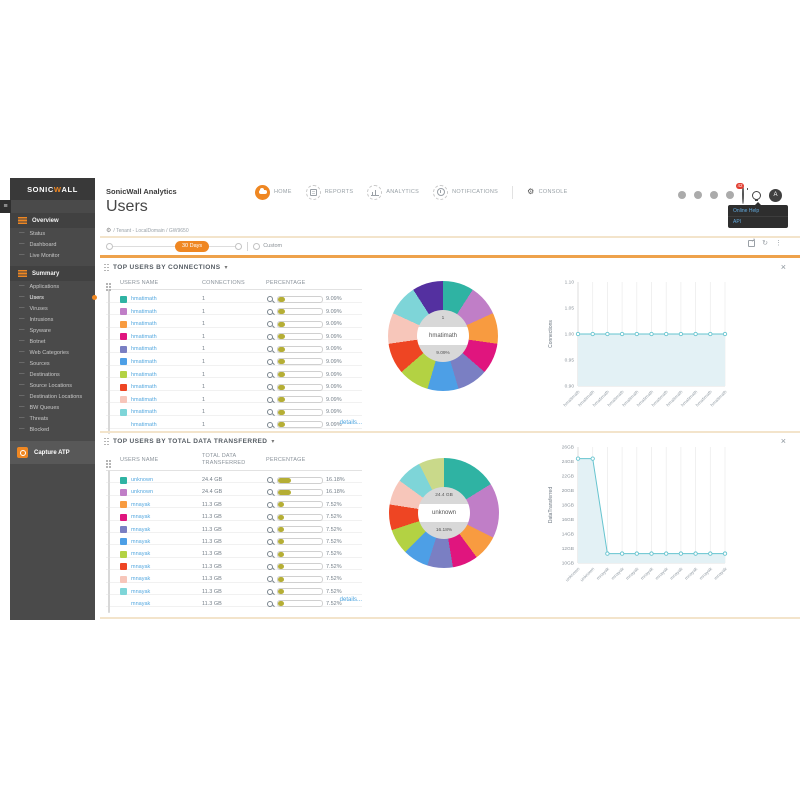 This screenshot has height=800, width=800. What do you see at coordinates (109, 231) in the screenshot?
I see `gear-icon: ⚙` at bounding box center [109, 231].